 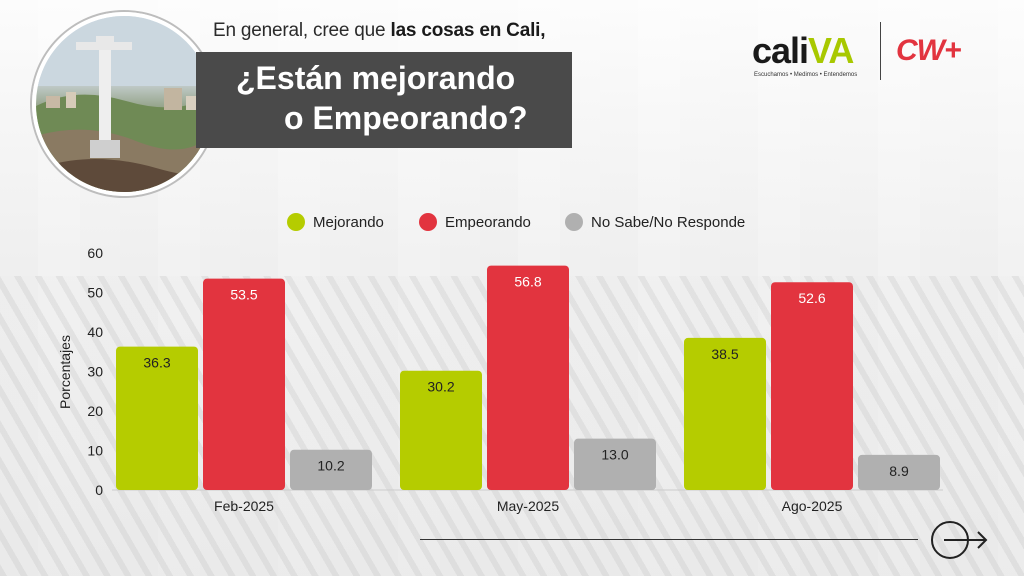 I want to click on x-tick-label: May-2025, so click(x=528, y=506).